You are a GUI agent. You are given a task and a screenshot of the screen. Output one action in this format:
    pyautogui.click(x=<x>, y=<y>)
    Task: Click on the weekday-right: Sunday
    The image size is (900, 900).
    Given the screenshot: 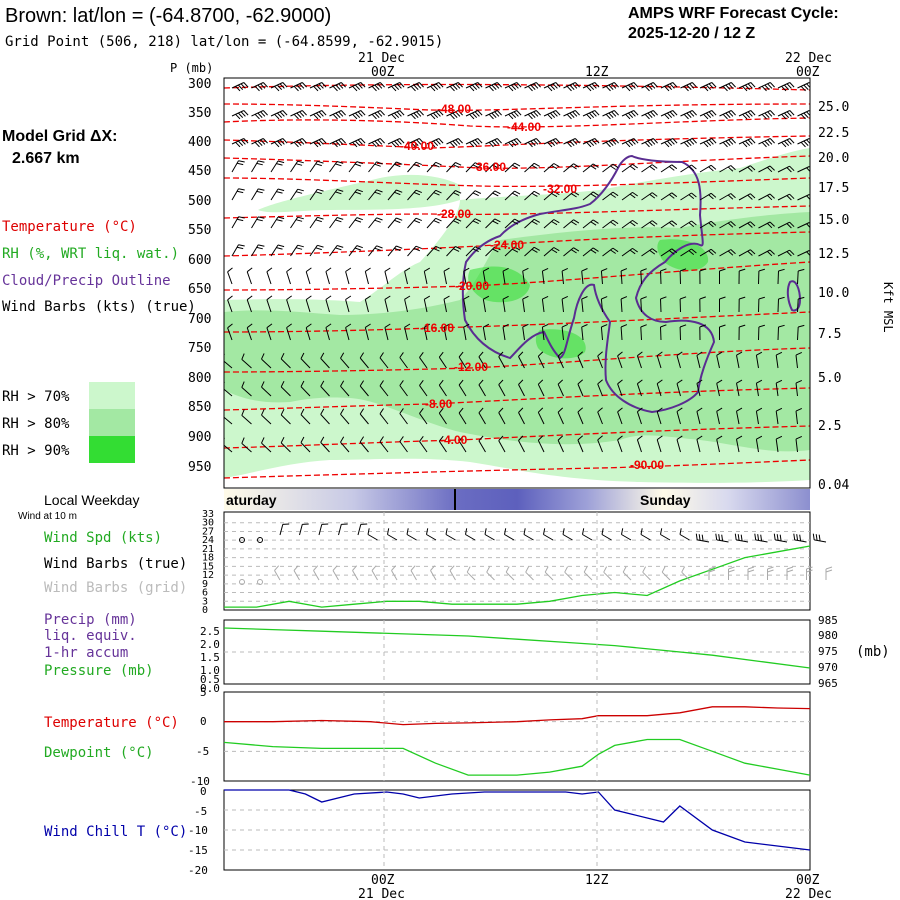 What is the action you would take?
    pyautogui.click(x=665, y=500)
    